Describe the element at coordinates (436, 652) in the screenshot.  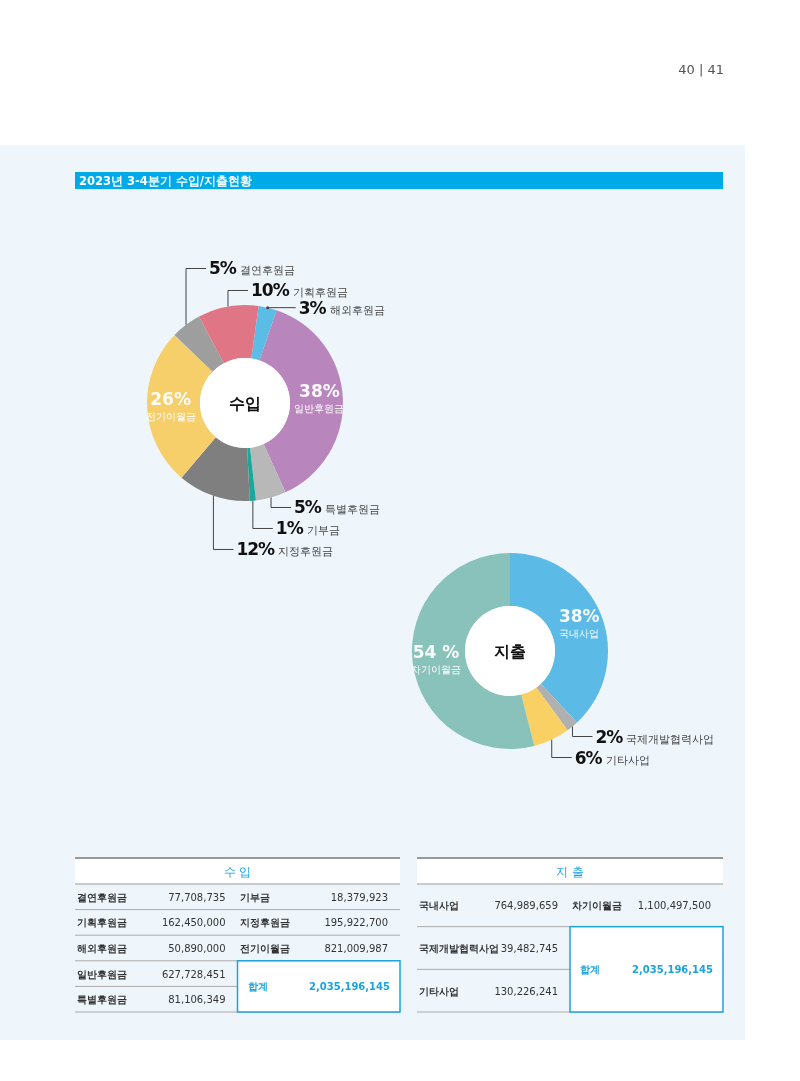
I see `data-label: 54 %` at that location.